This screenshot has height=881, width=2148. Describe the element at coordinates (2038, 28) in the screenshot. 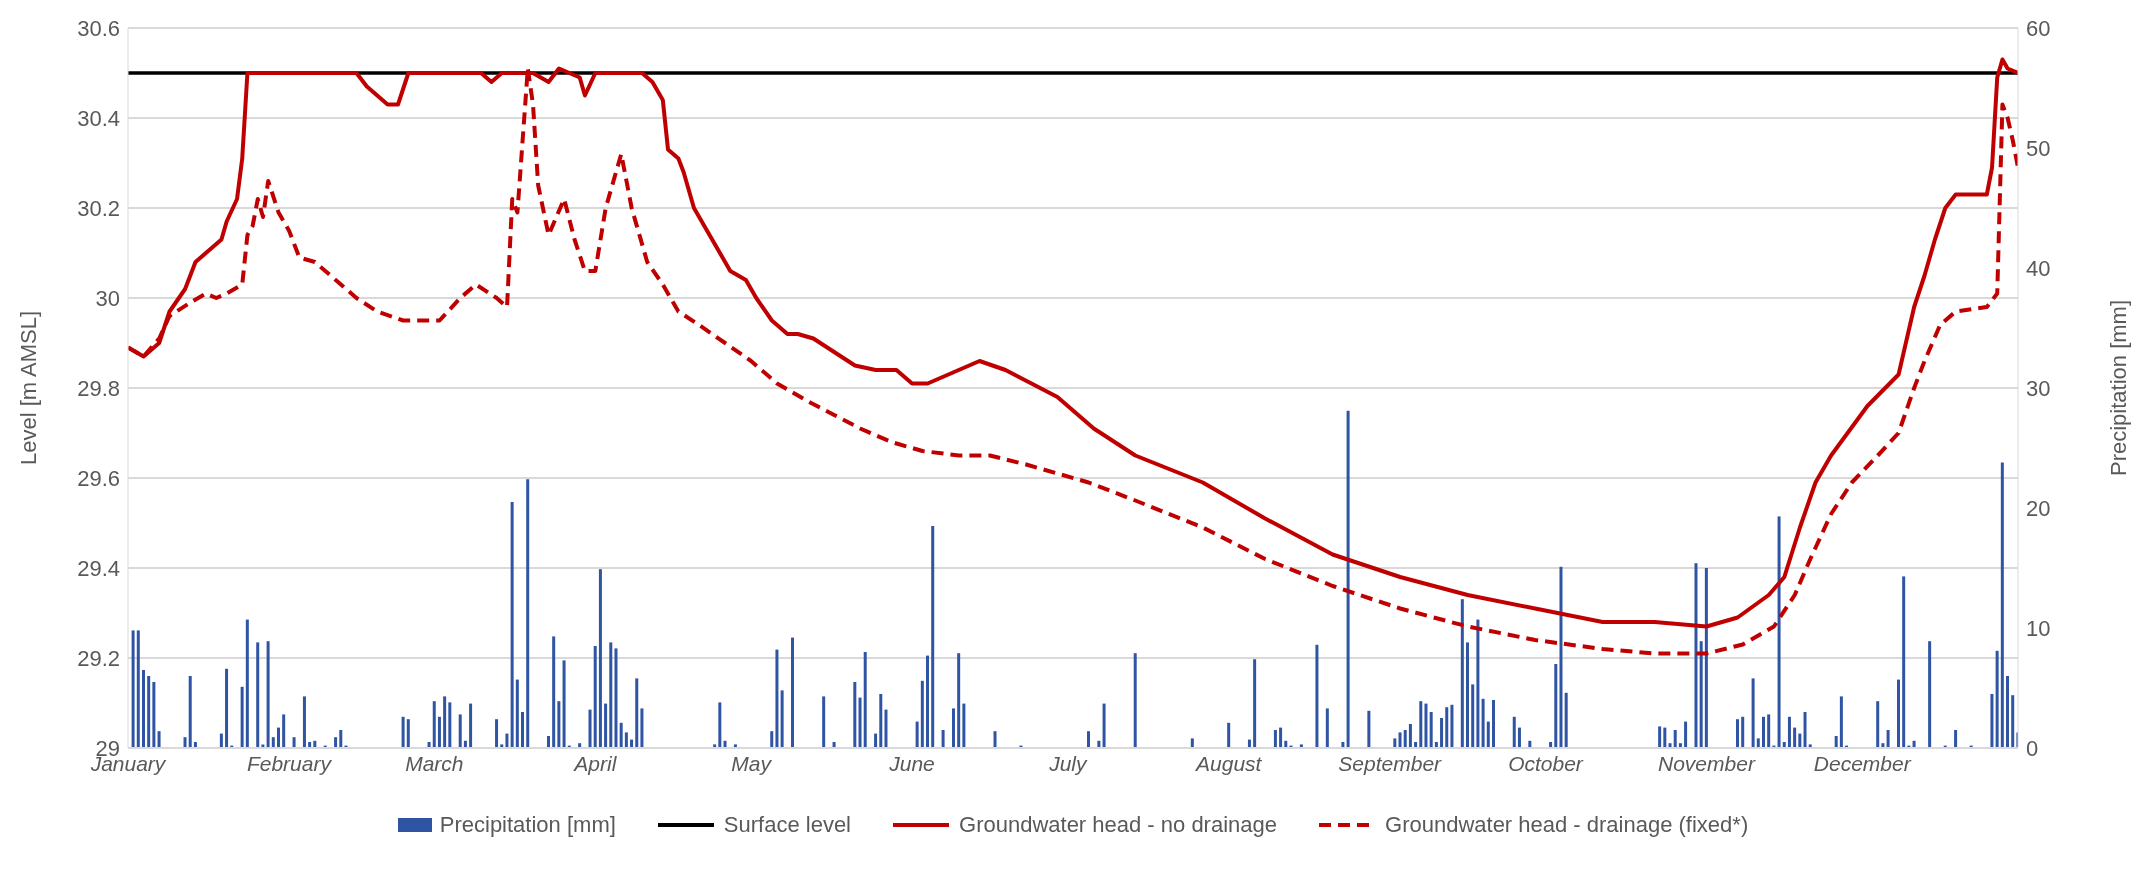

I see `y2-tick-label: 60` at that location.